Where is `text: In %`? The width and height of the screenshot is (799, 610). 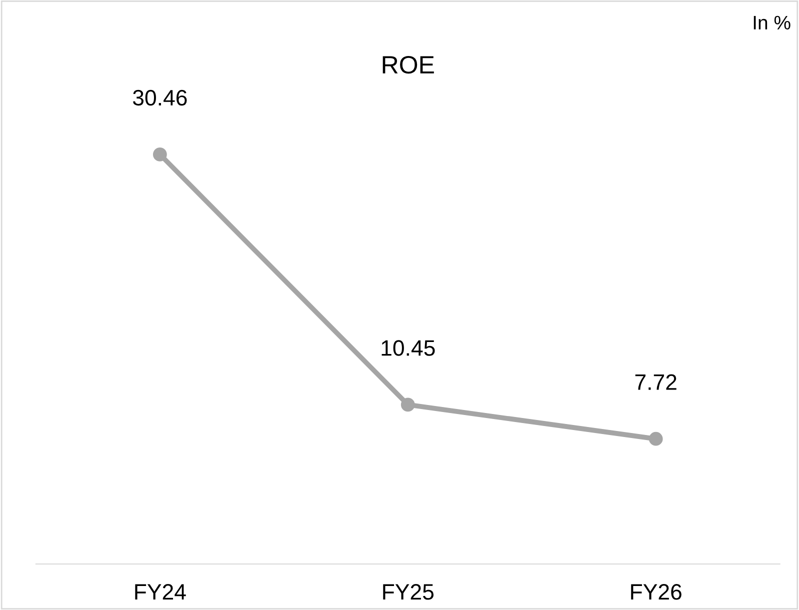
text: In % is located at coordinates (772, 23).